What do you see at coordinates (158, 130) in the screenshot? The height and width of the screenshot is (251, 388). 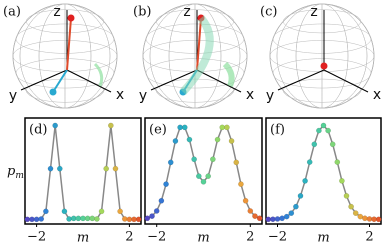 I see `panel-label: (e)` at bounding box center [158, 130].